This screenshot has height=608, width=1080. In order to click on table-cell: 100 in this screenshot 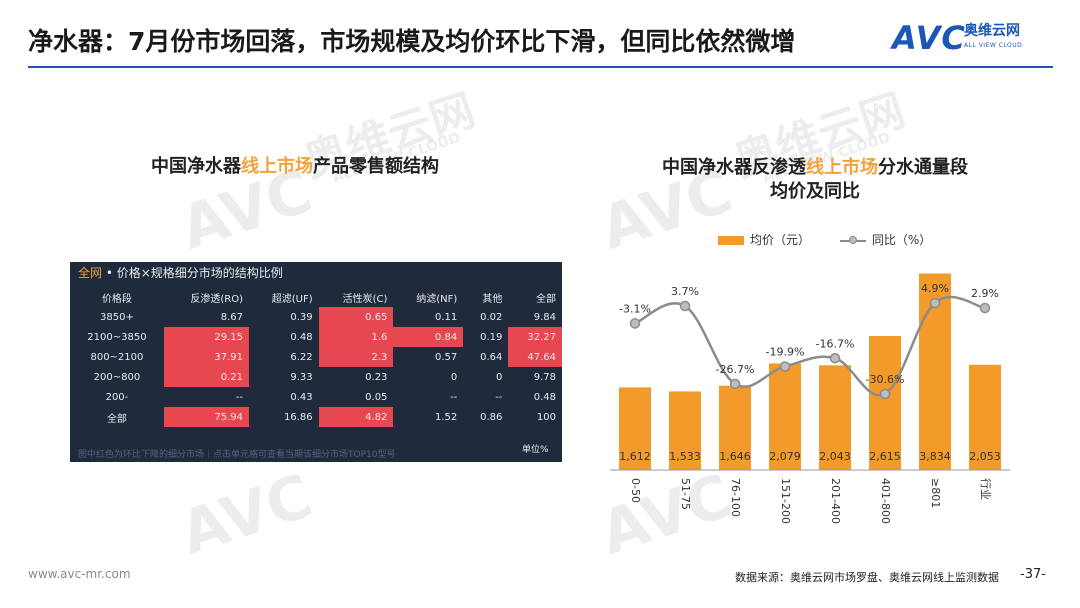, I will do `click(546, 417)`.